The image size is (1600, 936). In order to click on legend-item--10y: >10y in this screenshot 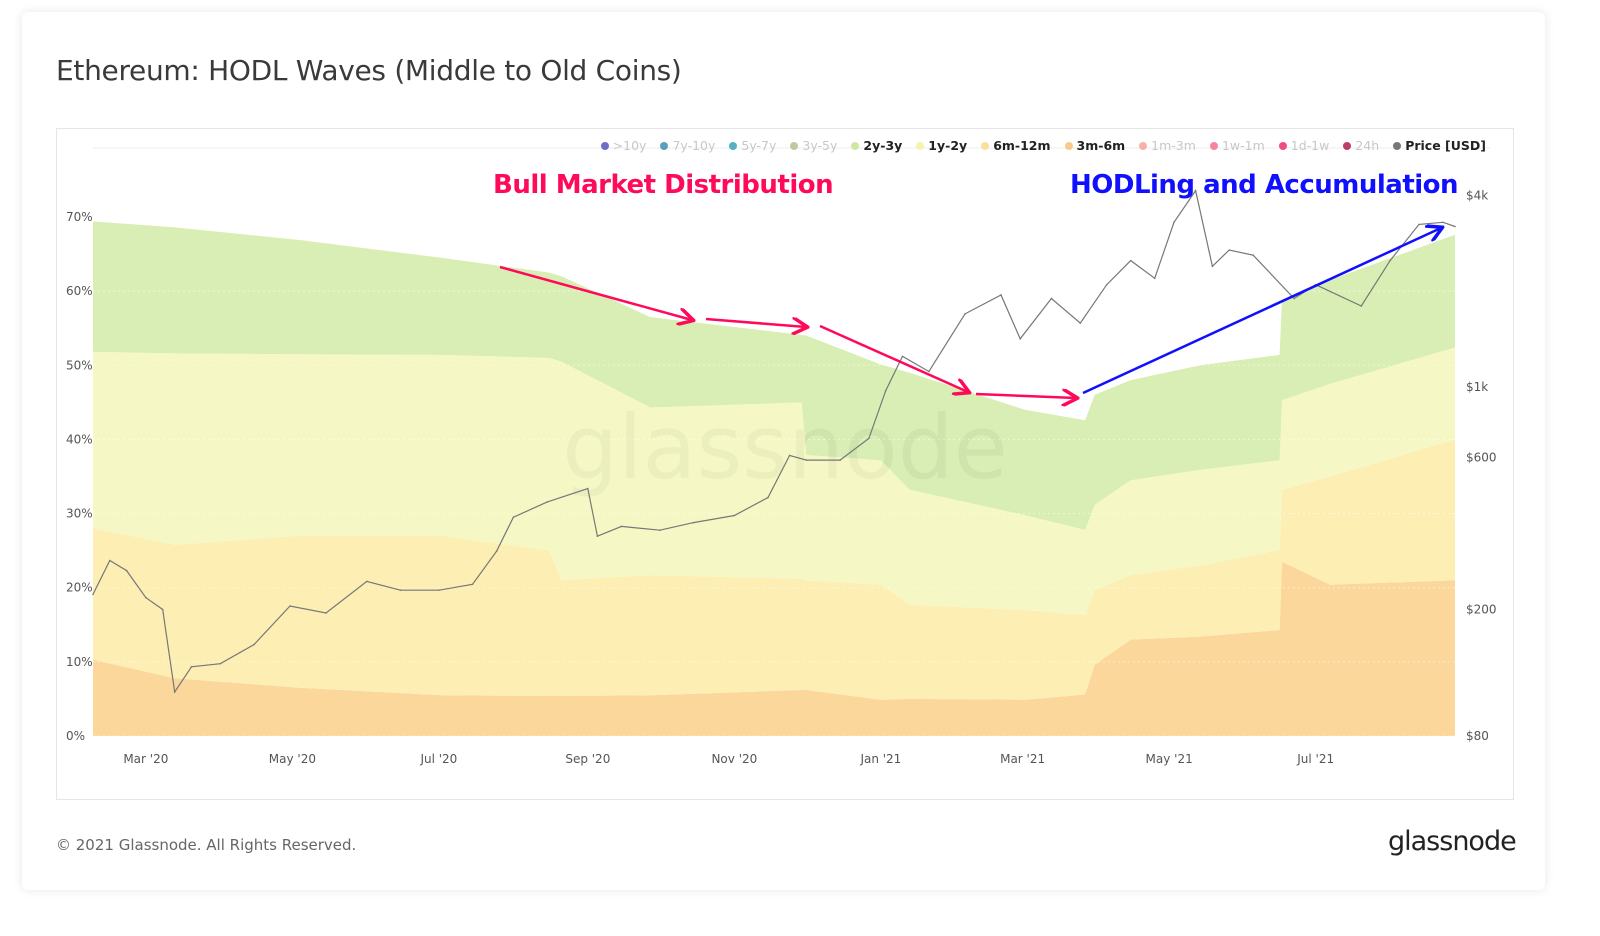, I will do `click(623, 145)`.